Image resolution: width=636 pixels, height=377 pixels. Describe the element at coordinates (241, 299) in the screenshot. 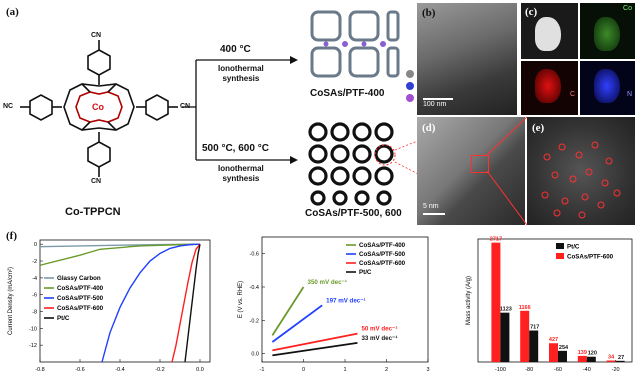

I see `tafel-ylabel: E (V vs. RHE)` at that location.